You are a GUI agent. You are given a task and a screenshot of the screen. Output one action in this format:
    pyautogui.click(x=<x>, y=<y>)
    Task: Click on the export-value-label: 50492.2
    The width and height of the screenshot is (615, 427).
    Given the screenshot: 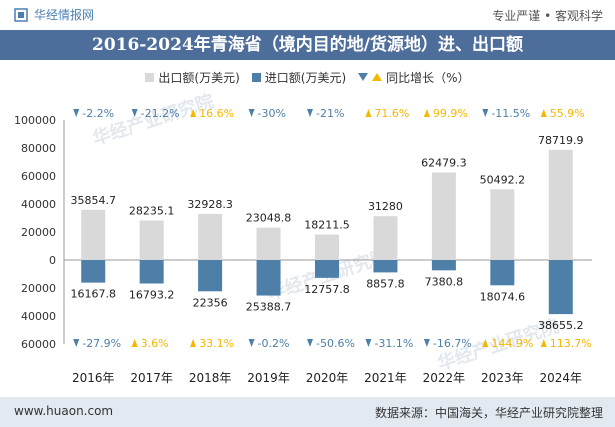 What is the action you would take?
    pyautogui.click(x=503, y=179)
    